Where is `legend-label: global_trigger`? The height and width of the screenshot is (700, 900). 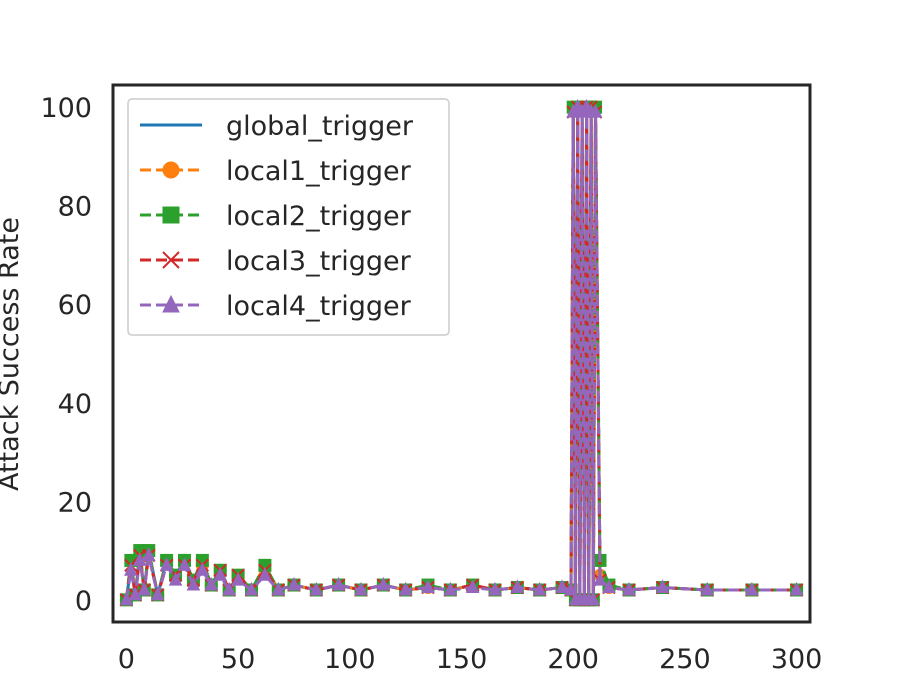
legend-label: global_trigger is located at coordinates (320, 126).